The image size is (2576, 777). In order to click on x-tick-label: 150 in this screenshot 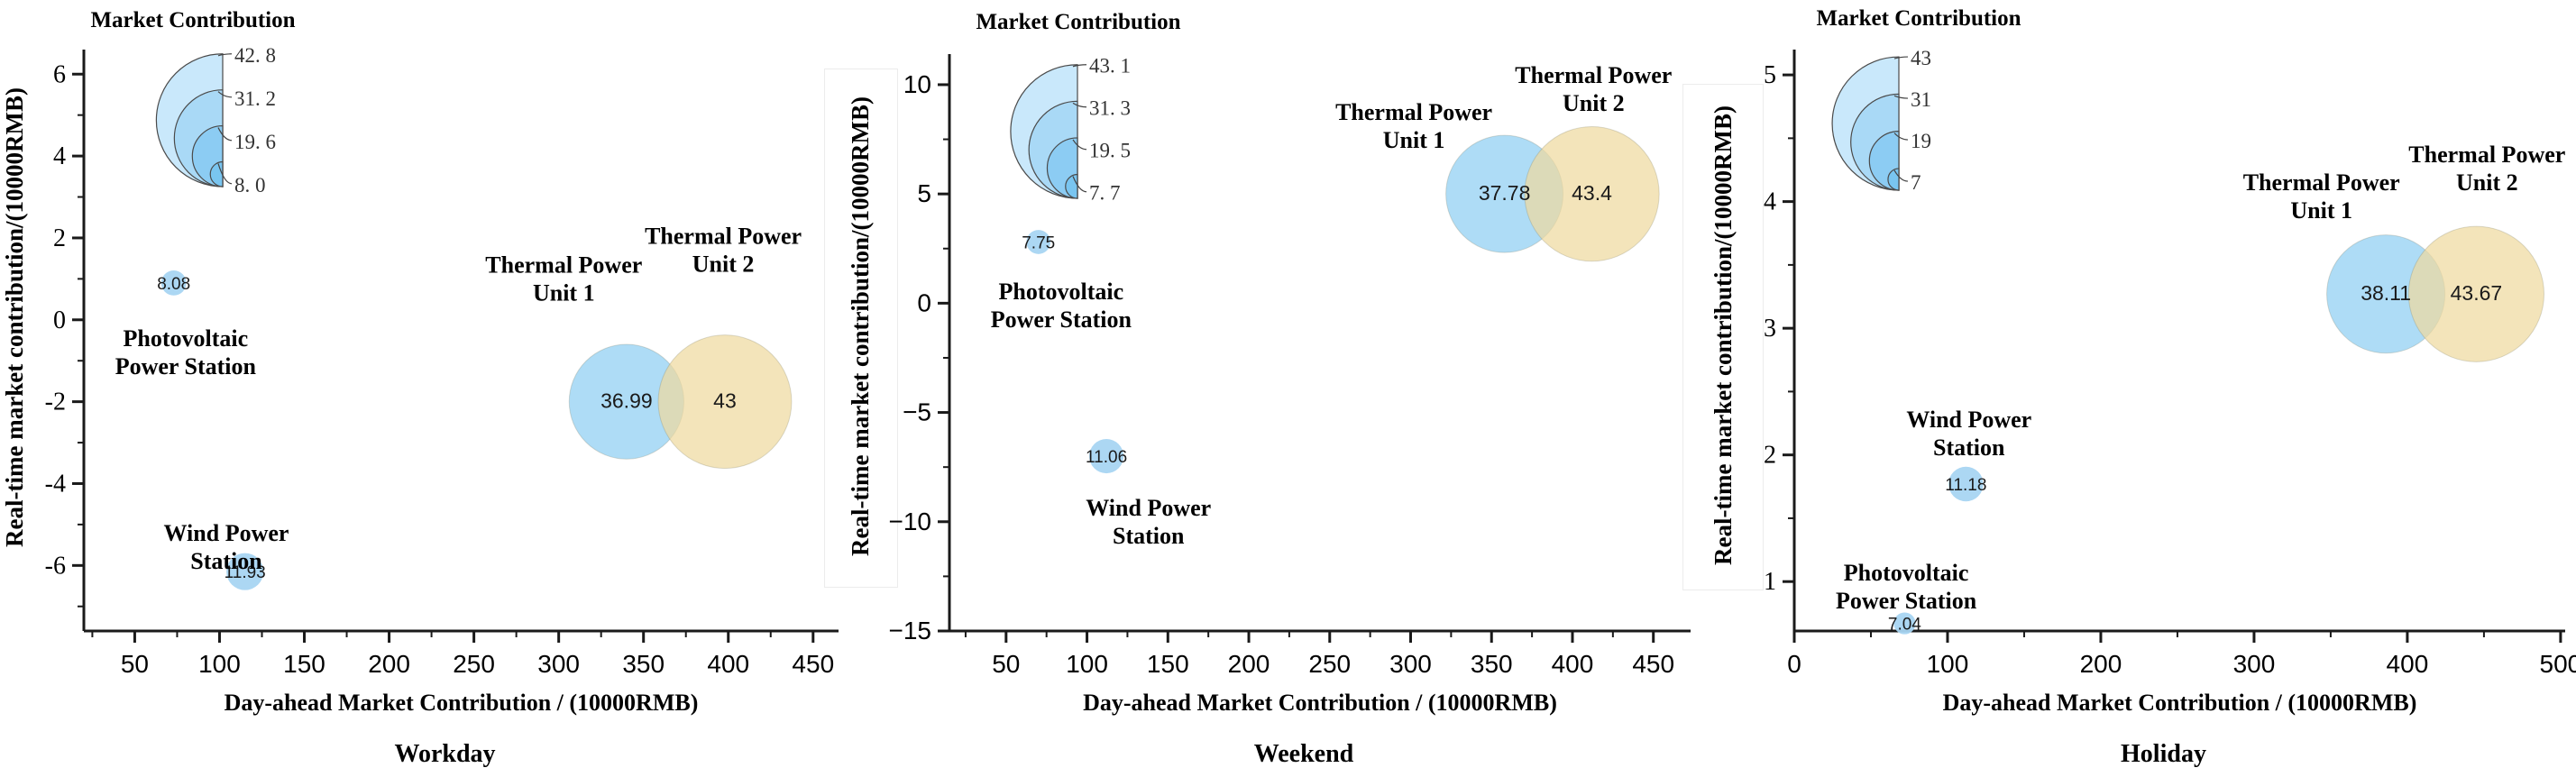, I will do `click(304, 664)`.